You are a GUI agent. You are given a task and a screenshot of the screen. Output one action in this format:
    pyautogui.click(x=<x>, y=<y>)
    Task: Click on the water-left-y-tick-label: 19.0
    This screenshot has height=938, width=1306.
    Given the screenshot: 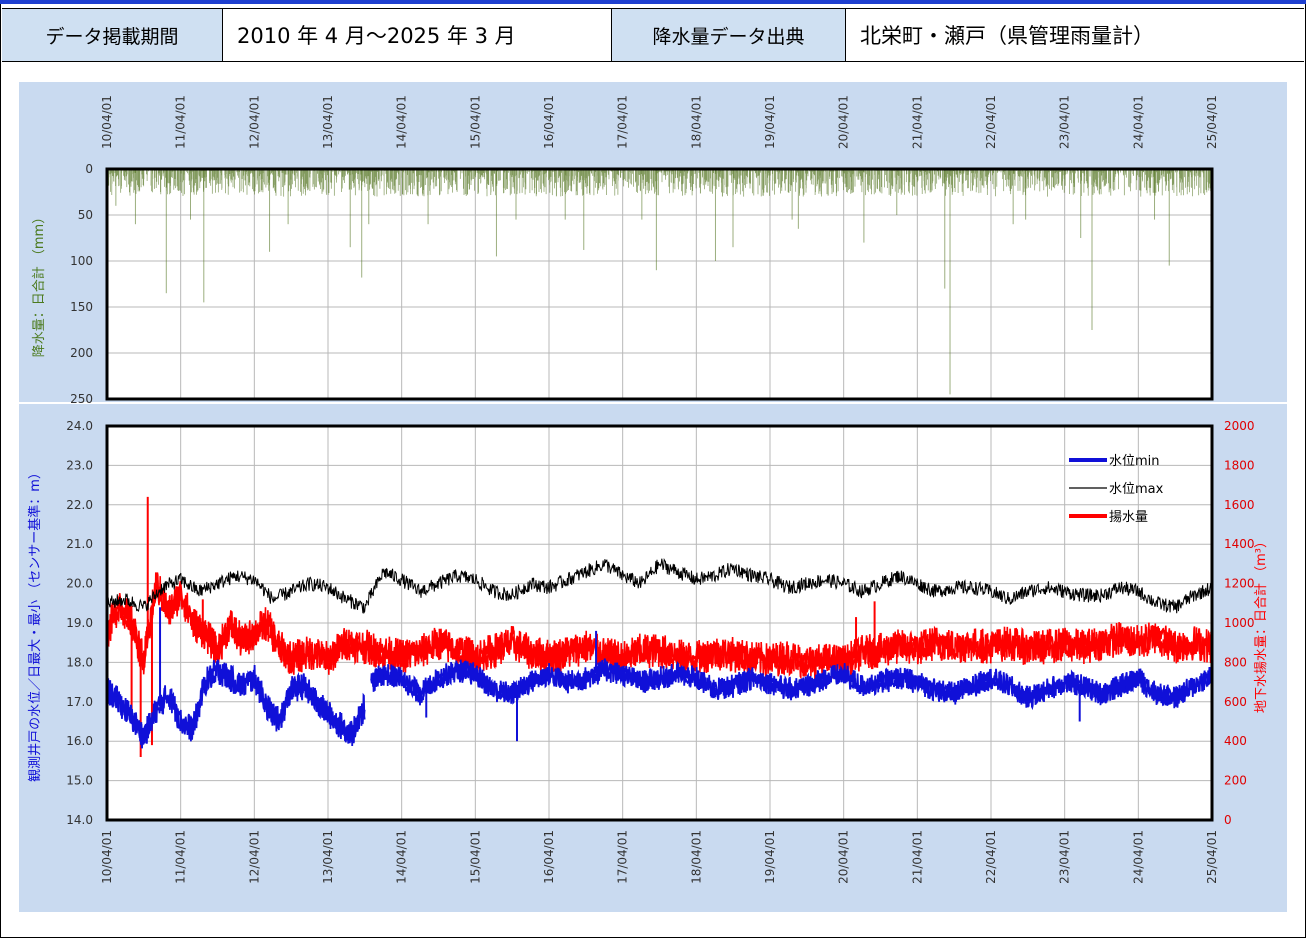 What is the action you would take?
    pyautogui.click(x=79, y=623)
    